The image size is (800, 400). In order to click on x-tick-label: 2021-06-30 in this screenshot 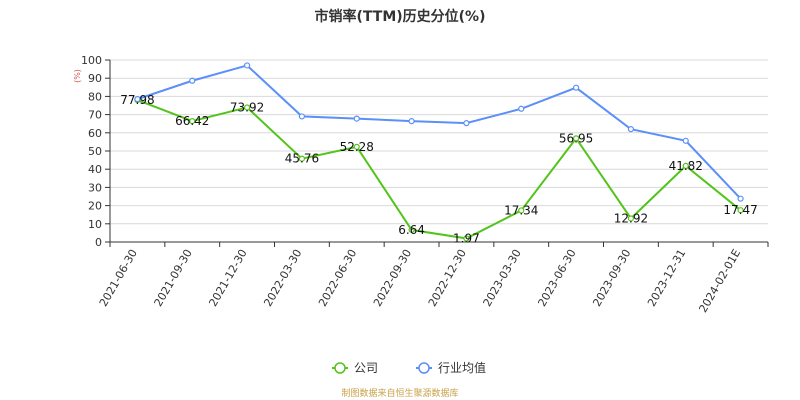, I will do `click(118, 278)`.